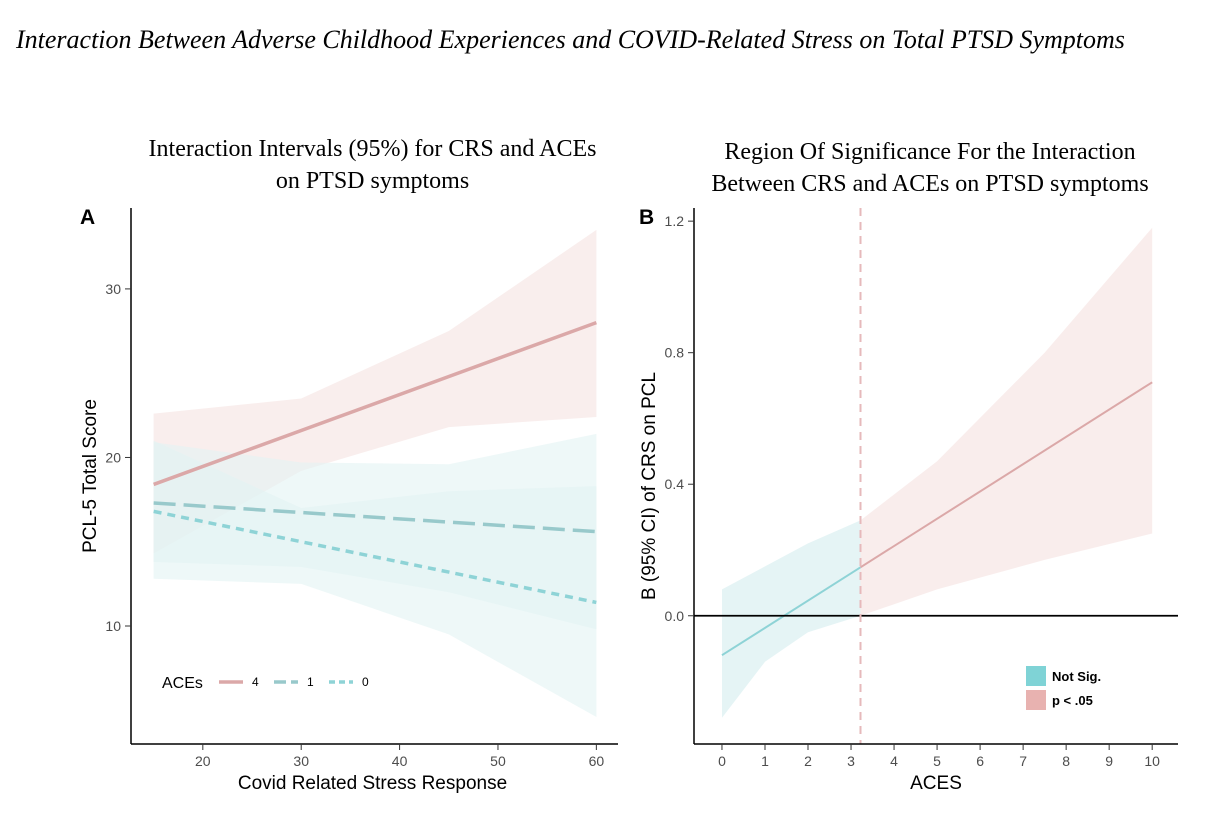  I want to click on y-axis-title: B (95% CI) of CRS on PCL, so click(649, 486).